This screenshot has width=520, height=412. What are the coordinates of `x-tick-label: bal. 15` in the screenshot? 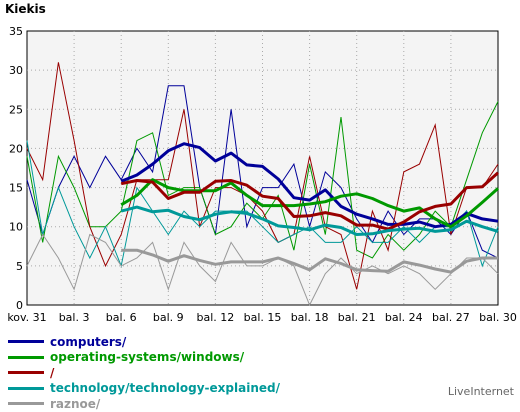 It's located at (263, 317).